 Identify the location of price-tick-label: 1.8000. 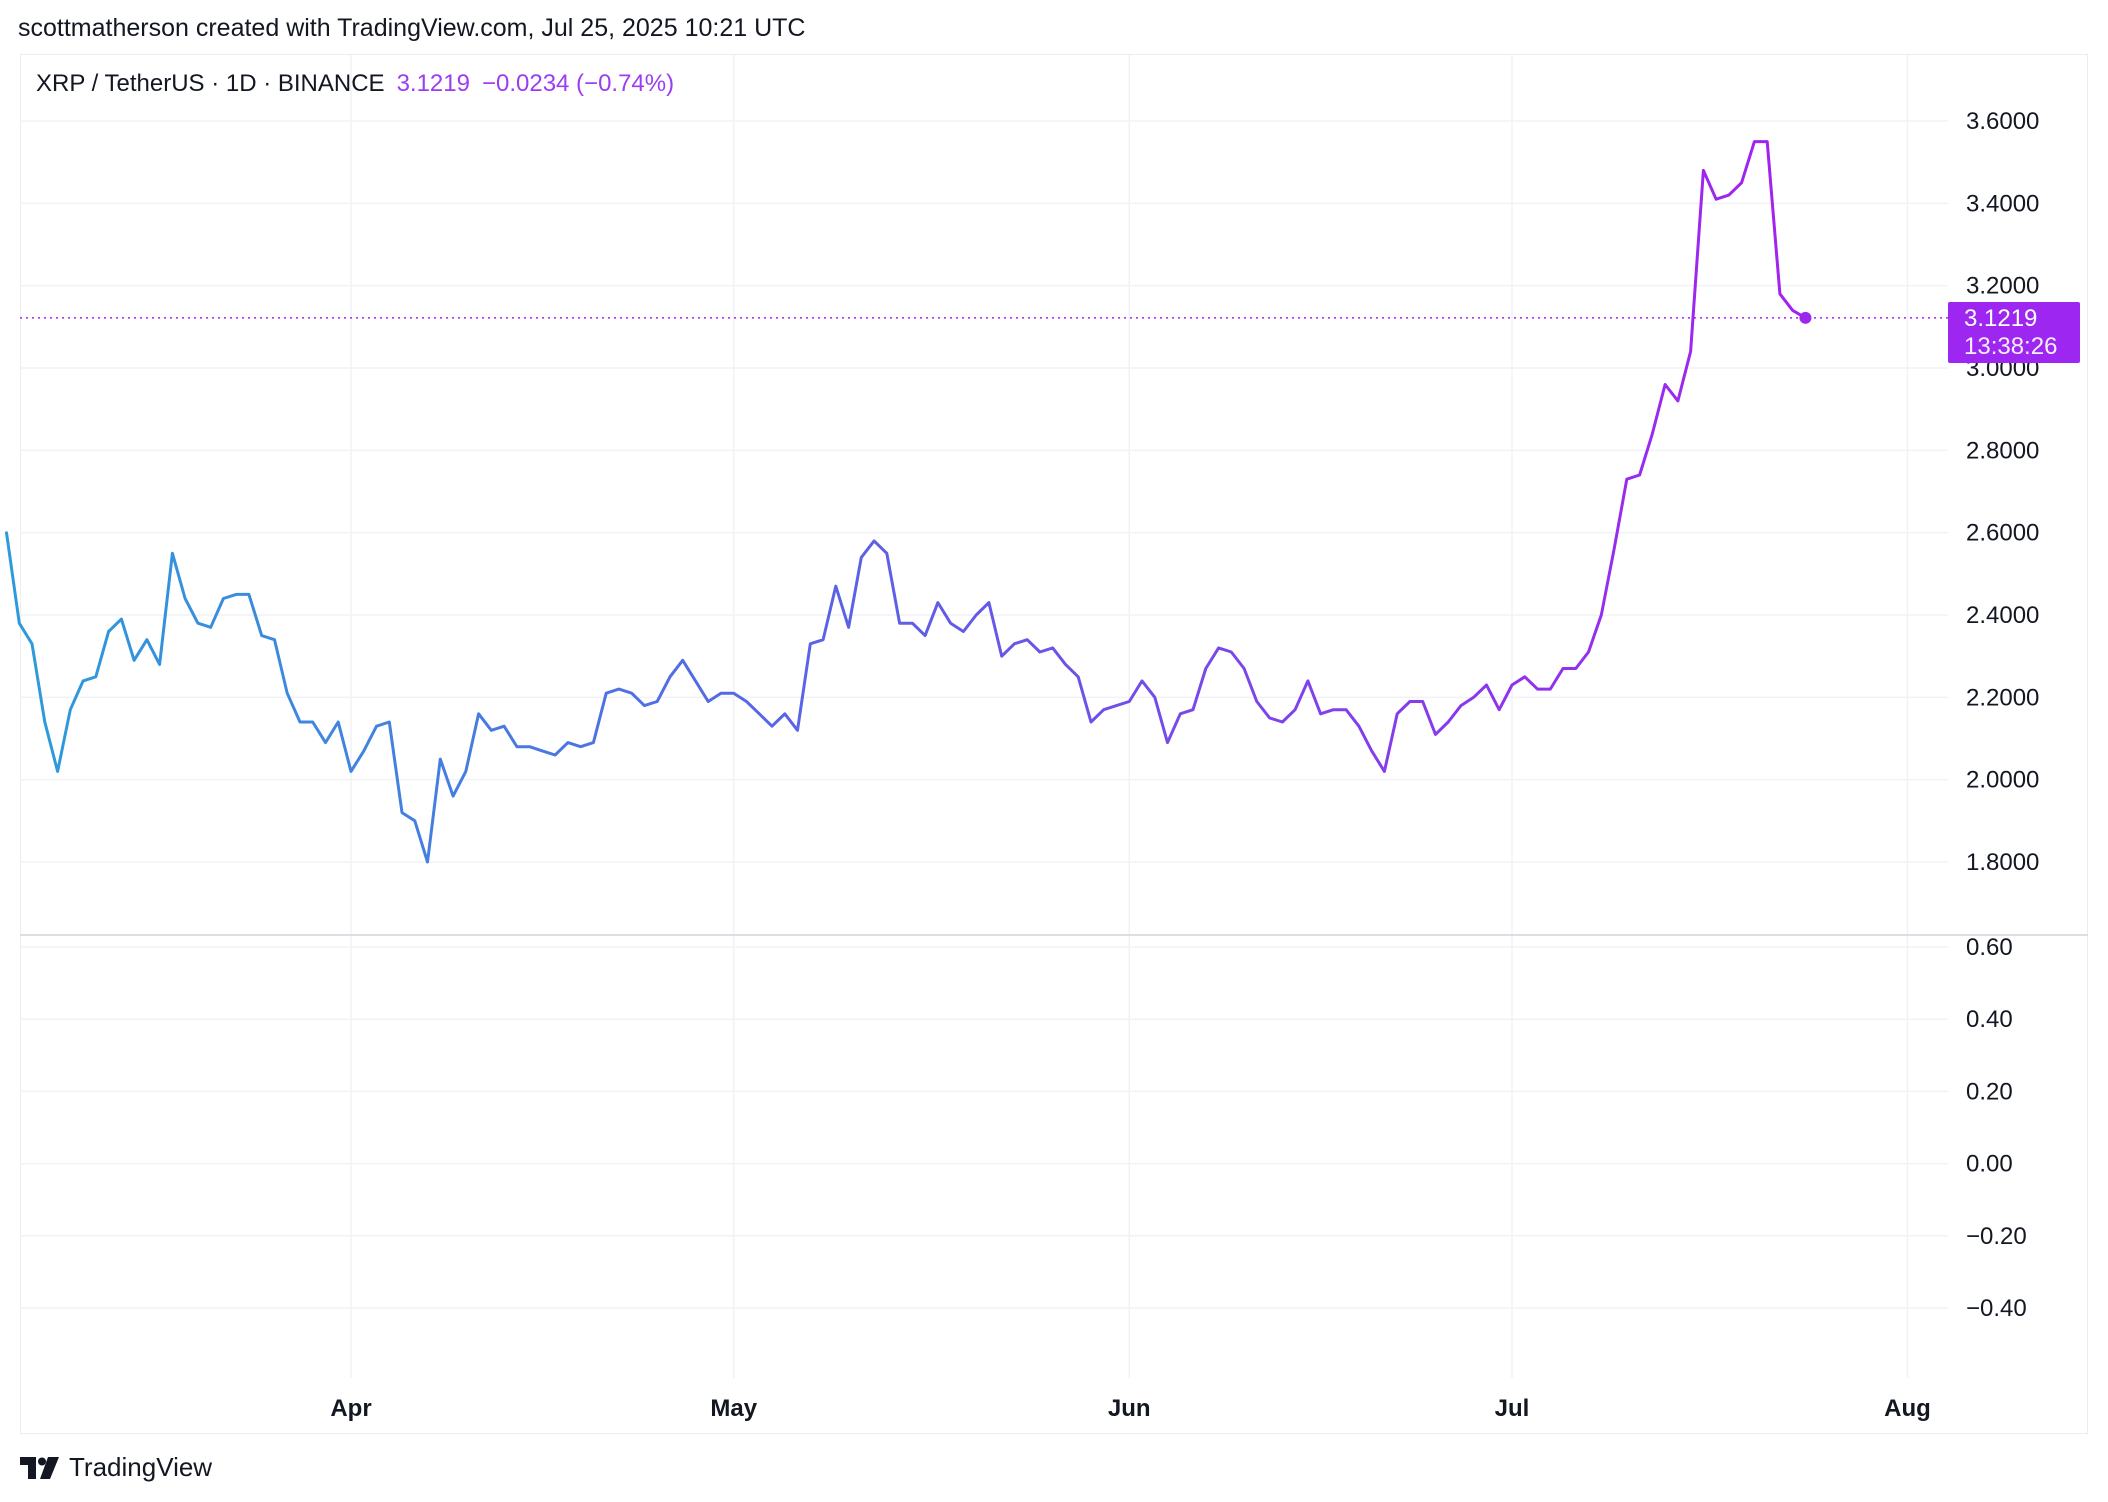
(2002, 862).